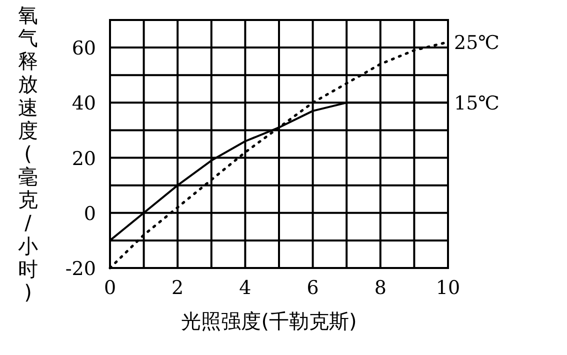  Describe the element at coordinates (380, 288) in the screenshot. I see `x-tick-label: 8` at that location.